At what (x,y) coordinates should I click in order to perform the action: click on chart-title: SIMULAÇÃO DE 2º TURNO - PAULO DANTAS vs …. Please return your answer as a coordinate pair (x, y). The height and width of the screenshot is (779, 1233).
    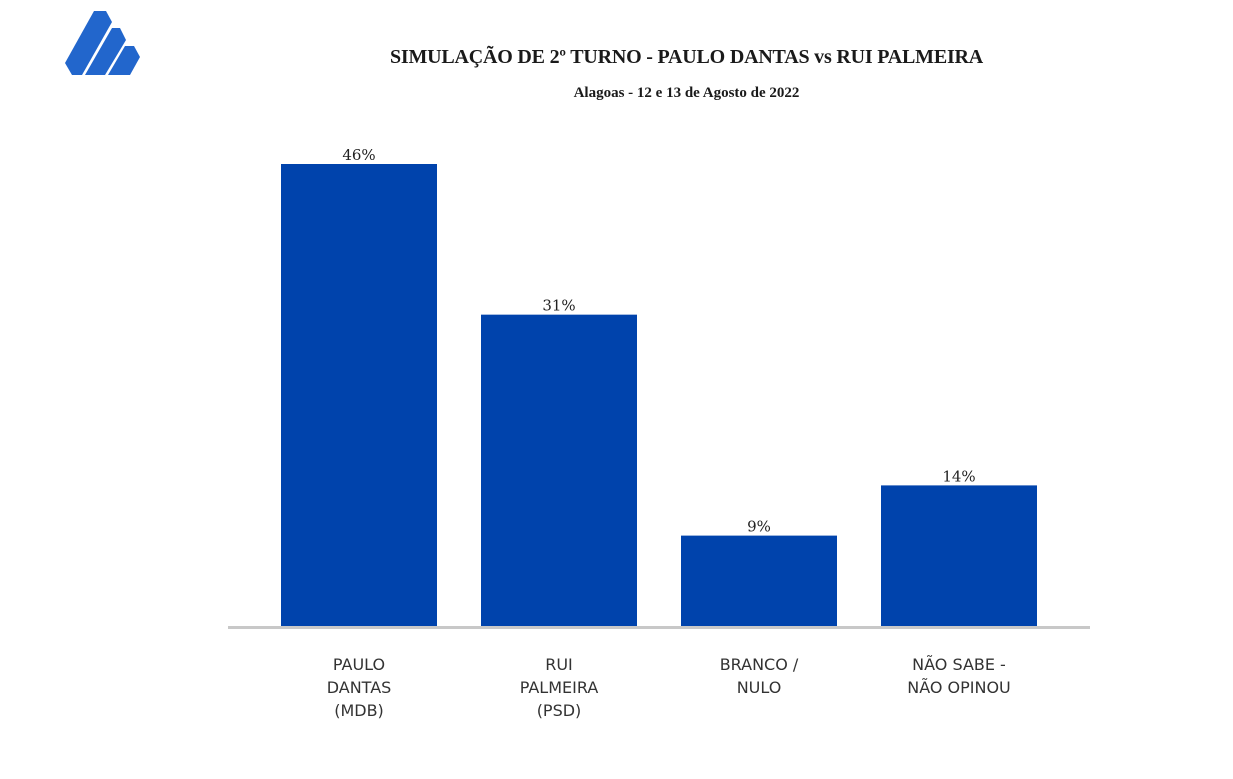
    Looking at the image, I should click on (686, 57).